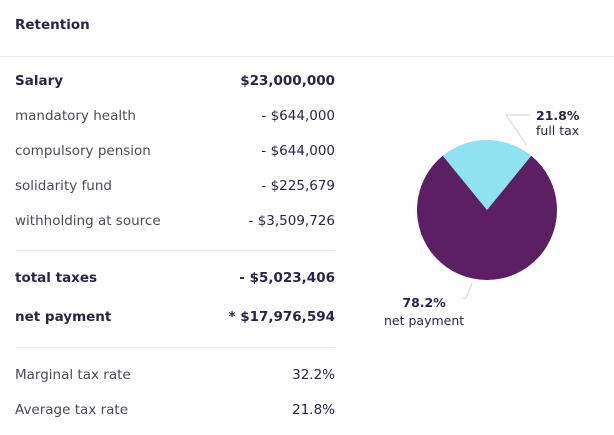  I want to click on card-header: Retention, so click(307, 28).